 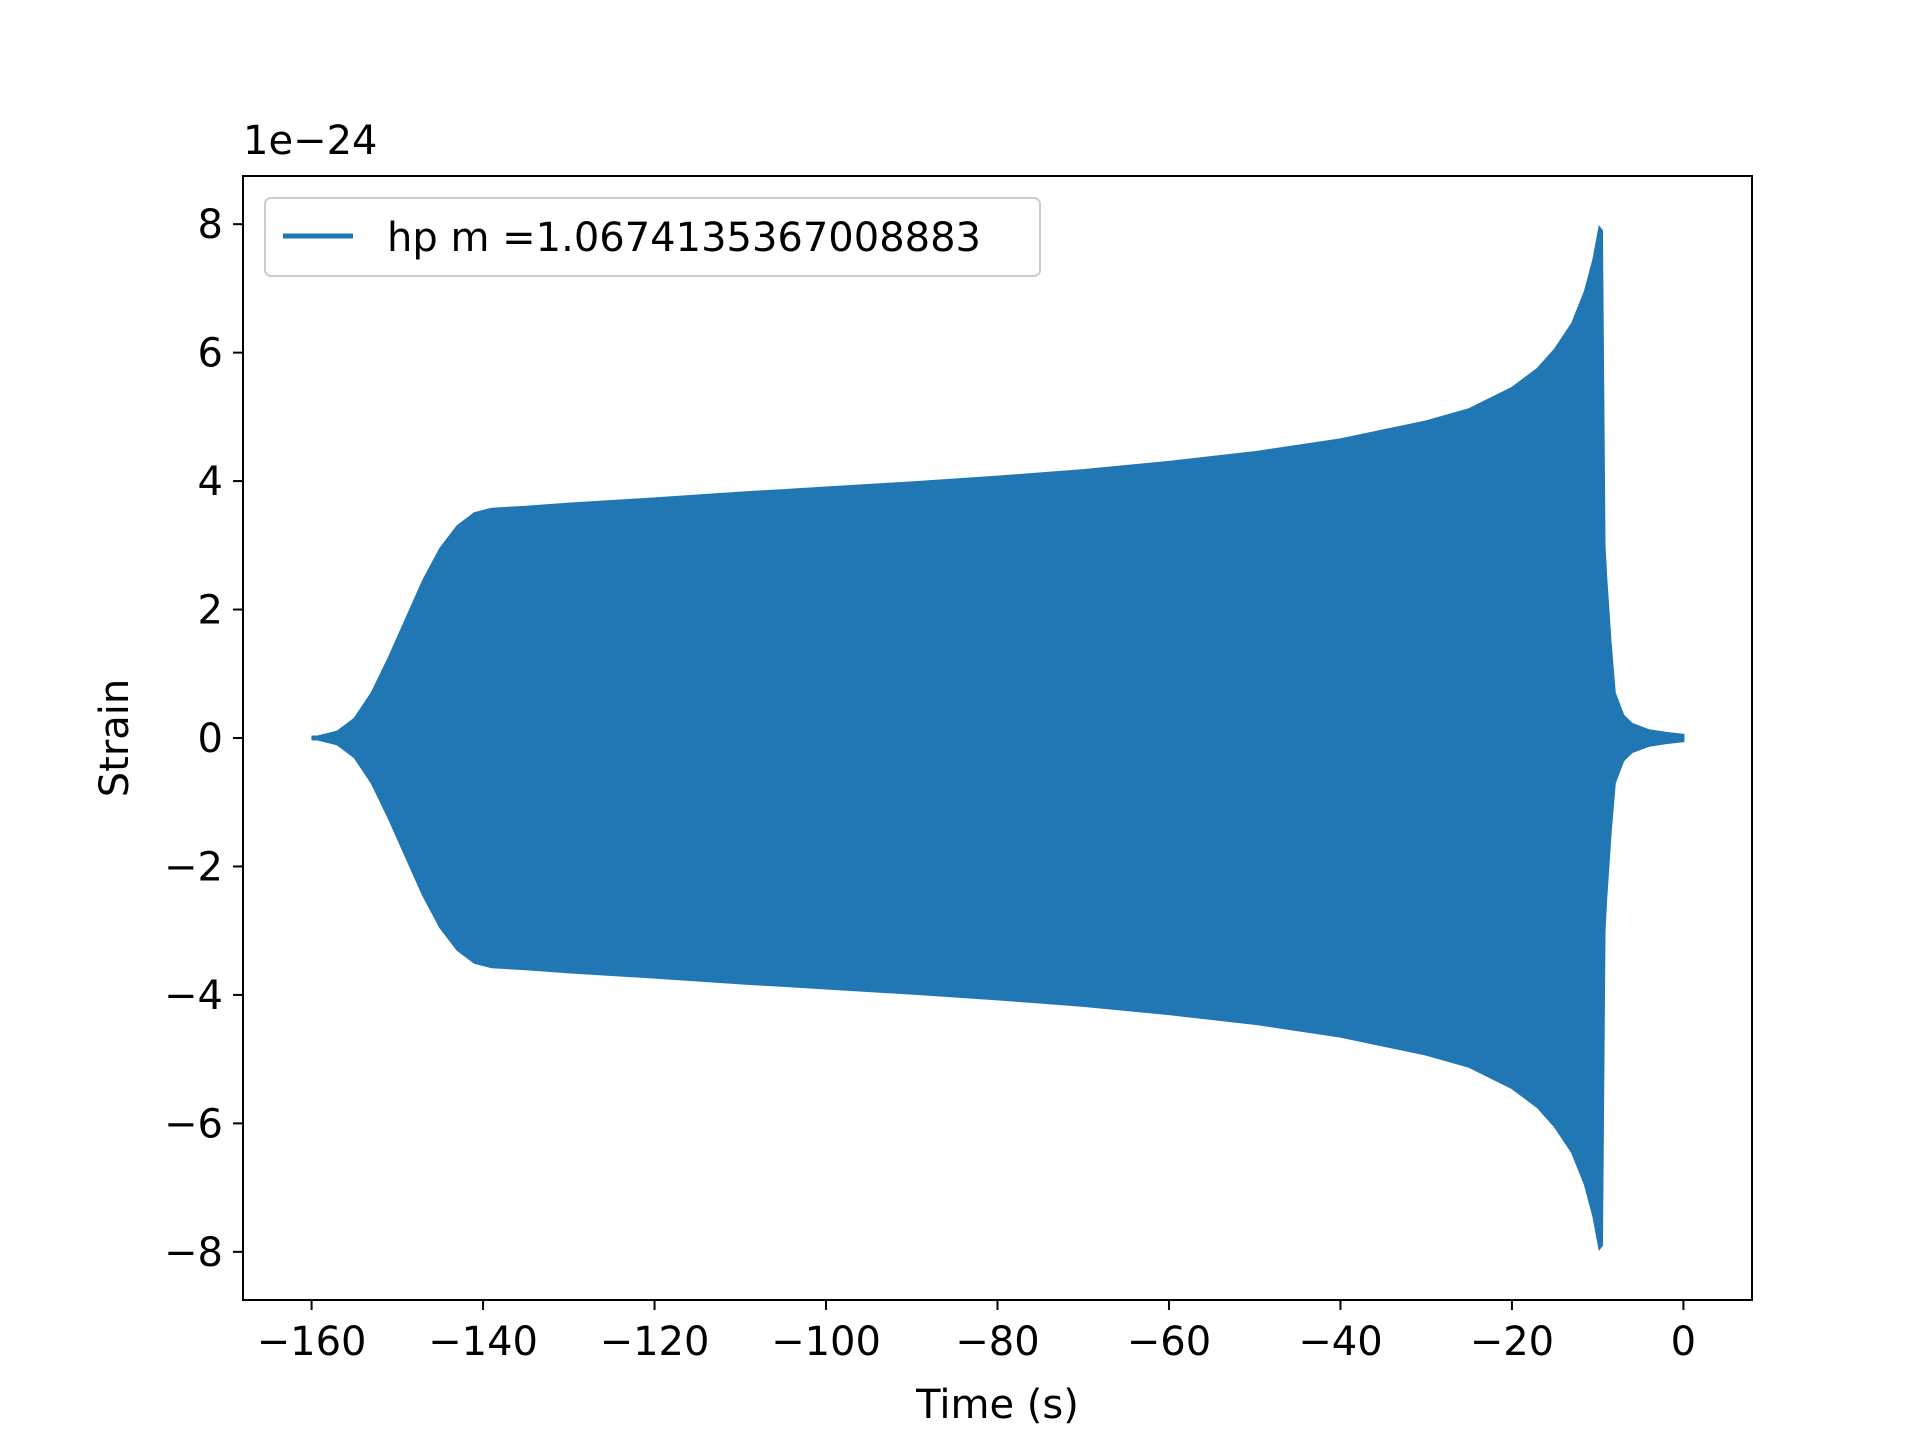 What do you see at coordinates (210, 354) in the screenshot?
I see `y-tick-label: 6` at bounding box center [210, 354].